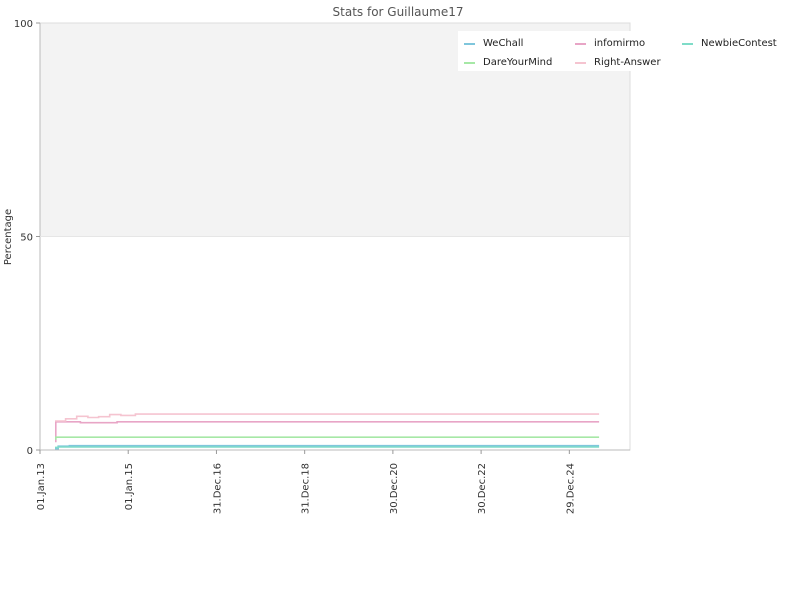 This screenshot has height=600, width=800. Describe the element at coordinates (627, 62) in the screenshot. I see `legend-label-right-answer: Right-Answer` at that location.